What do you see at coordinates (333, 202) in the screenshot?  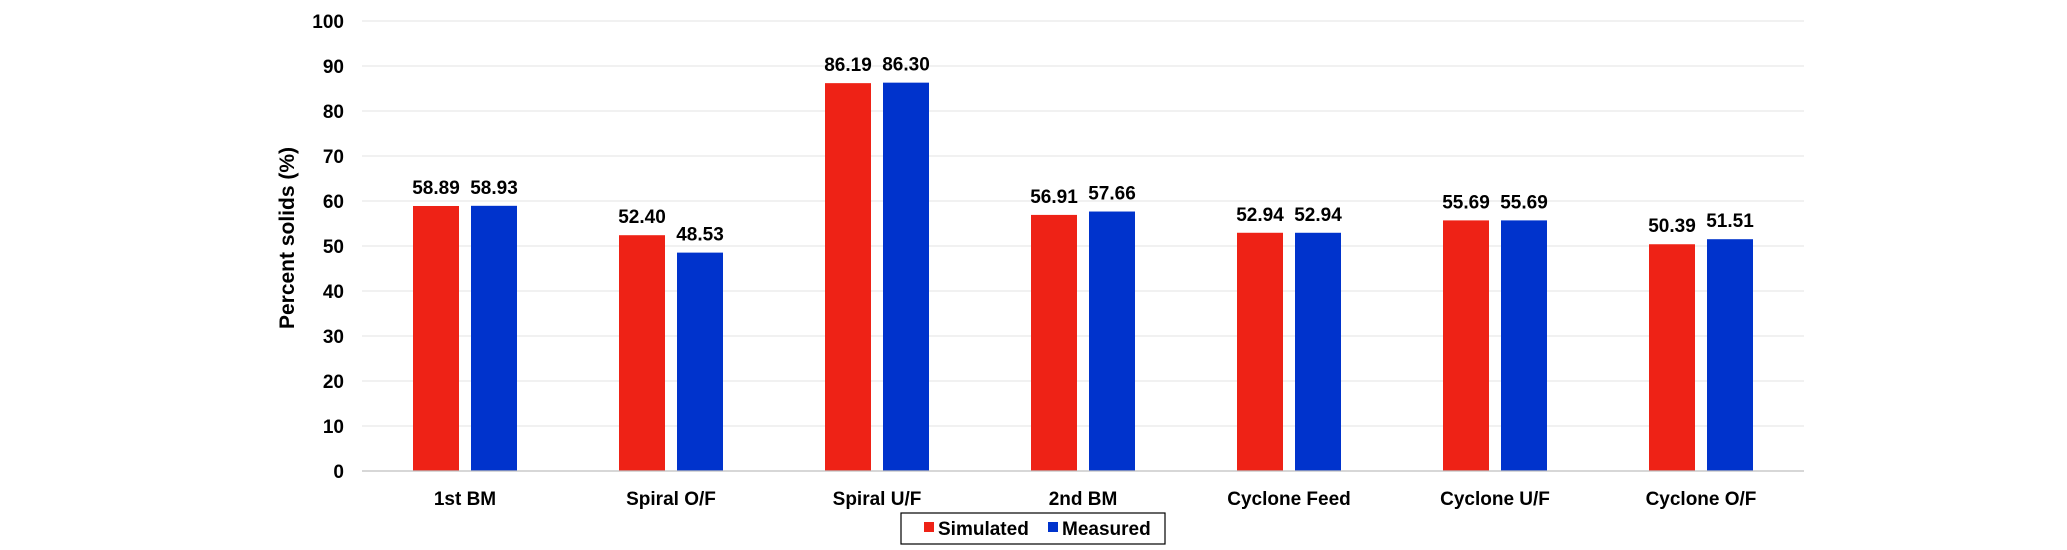 I see `y-tick-label: 60` at bounding box center [333, 202].